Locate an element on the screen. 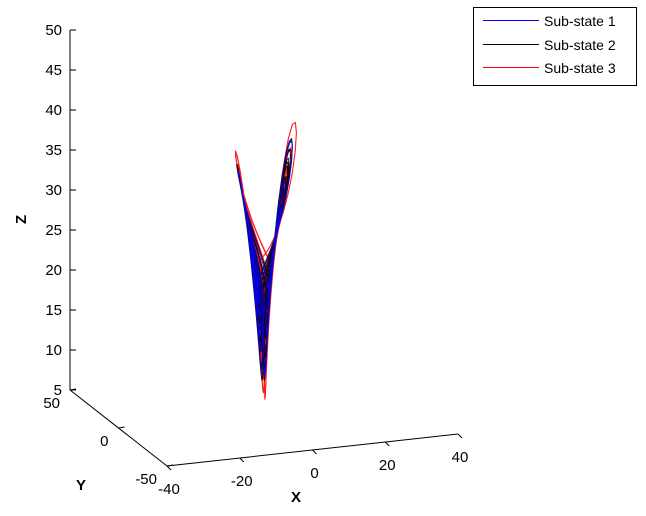 The image size is (646, 516). legend-label: Sub-state 3 is located at coordinates (580, 68).